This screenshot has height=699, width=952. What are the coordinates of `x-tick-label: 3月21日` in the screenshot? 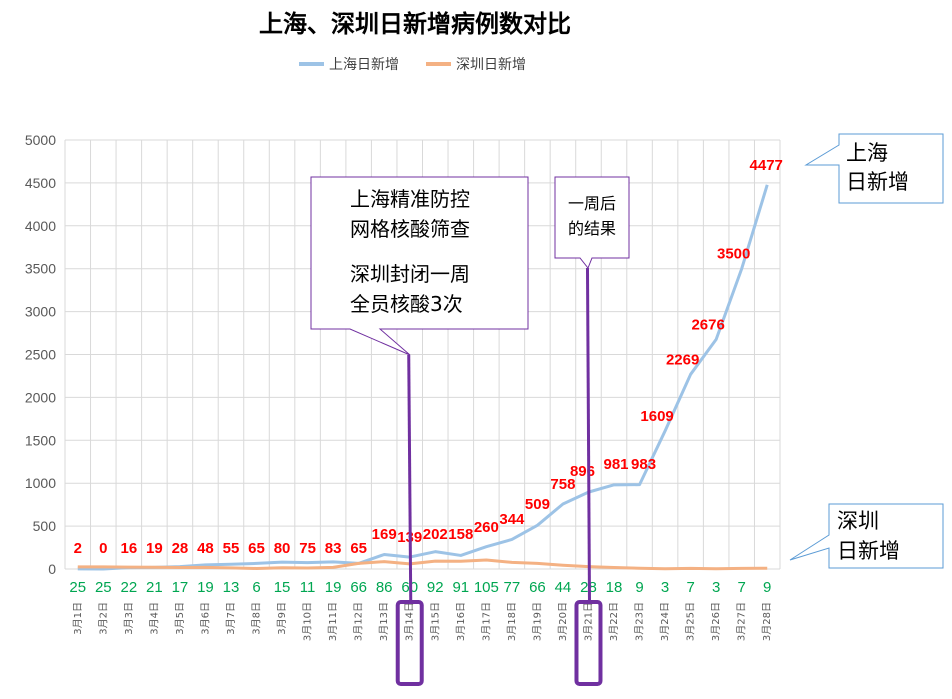 It's located at (588, 621).